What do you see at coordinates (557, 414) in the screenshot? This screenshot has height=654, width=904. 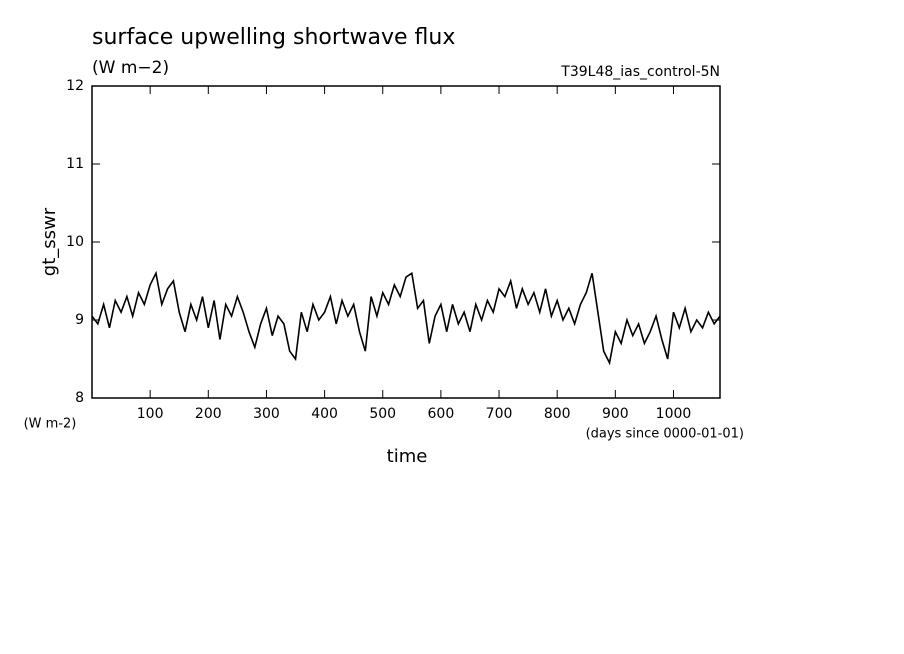 I see `x-tick-label: 800` at bounding box center [557, 414].